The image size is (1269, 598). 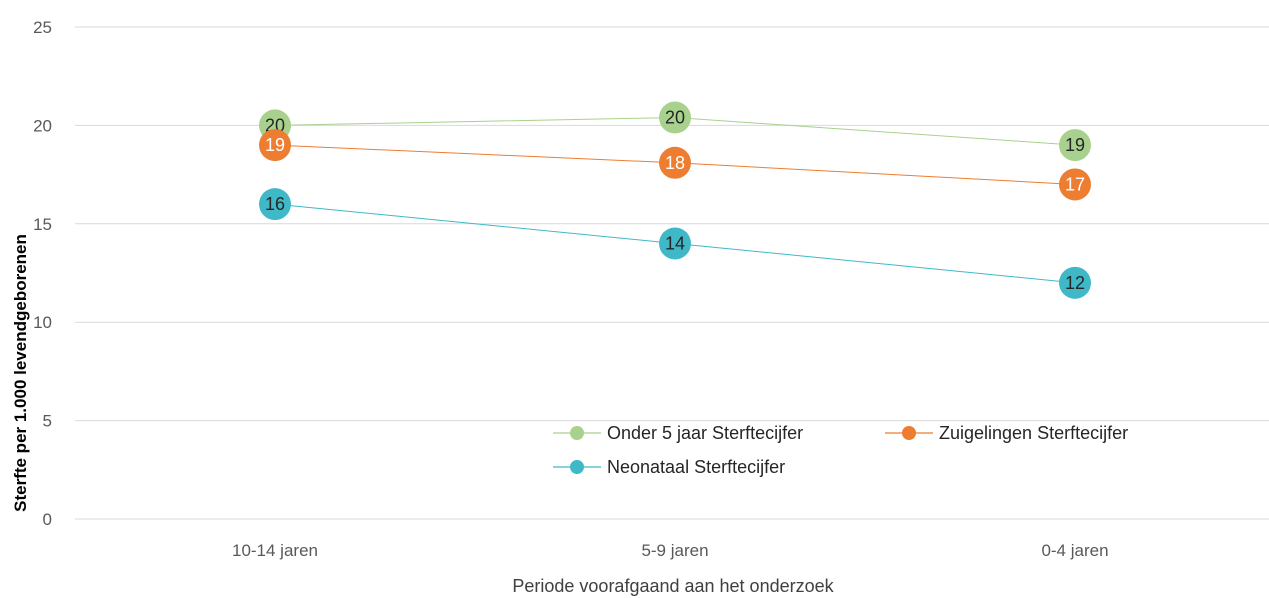 I want to click on series-3: 16 14 12, so click(x=675, y=243).